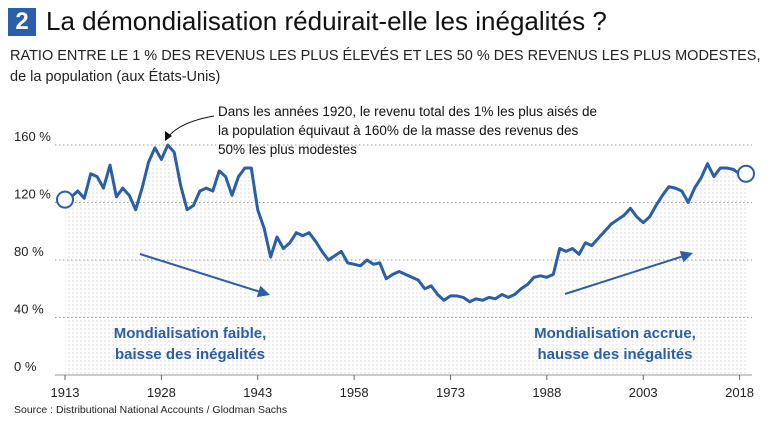 The width and height of the screenshot is (780, 425). I want to click on annotation-arrow-head, so click(168, 136).